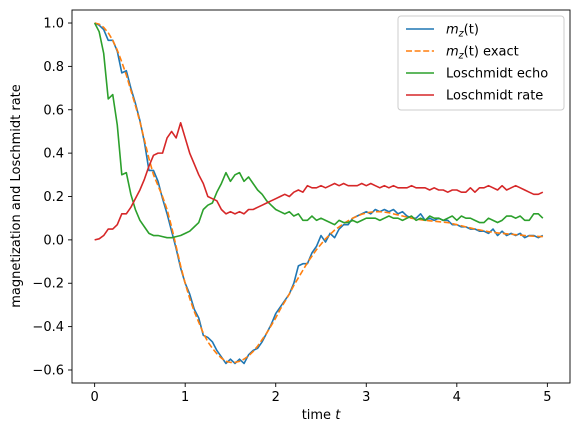 This screenshot has width=578, height=433. What do you see at coordinates (547, 397) in the screenshot?
I see `x-tick-label: 5` at bounding box center [547, 397].